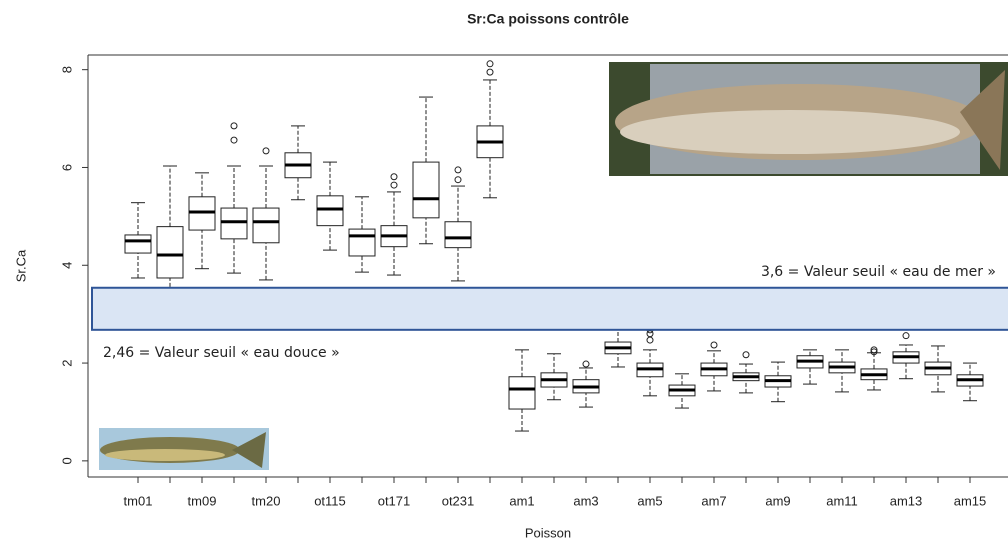 The height and width of the screenshot is (542, 1008). Describe the element at coordinates (66, 69) in the screenshot. I see `y-tick-label: 8` at that location.